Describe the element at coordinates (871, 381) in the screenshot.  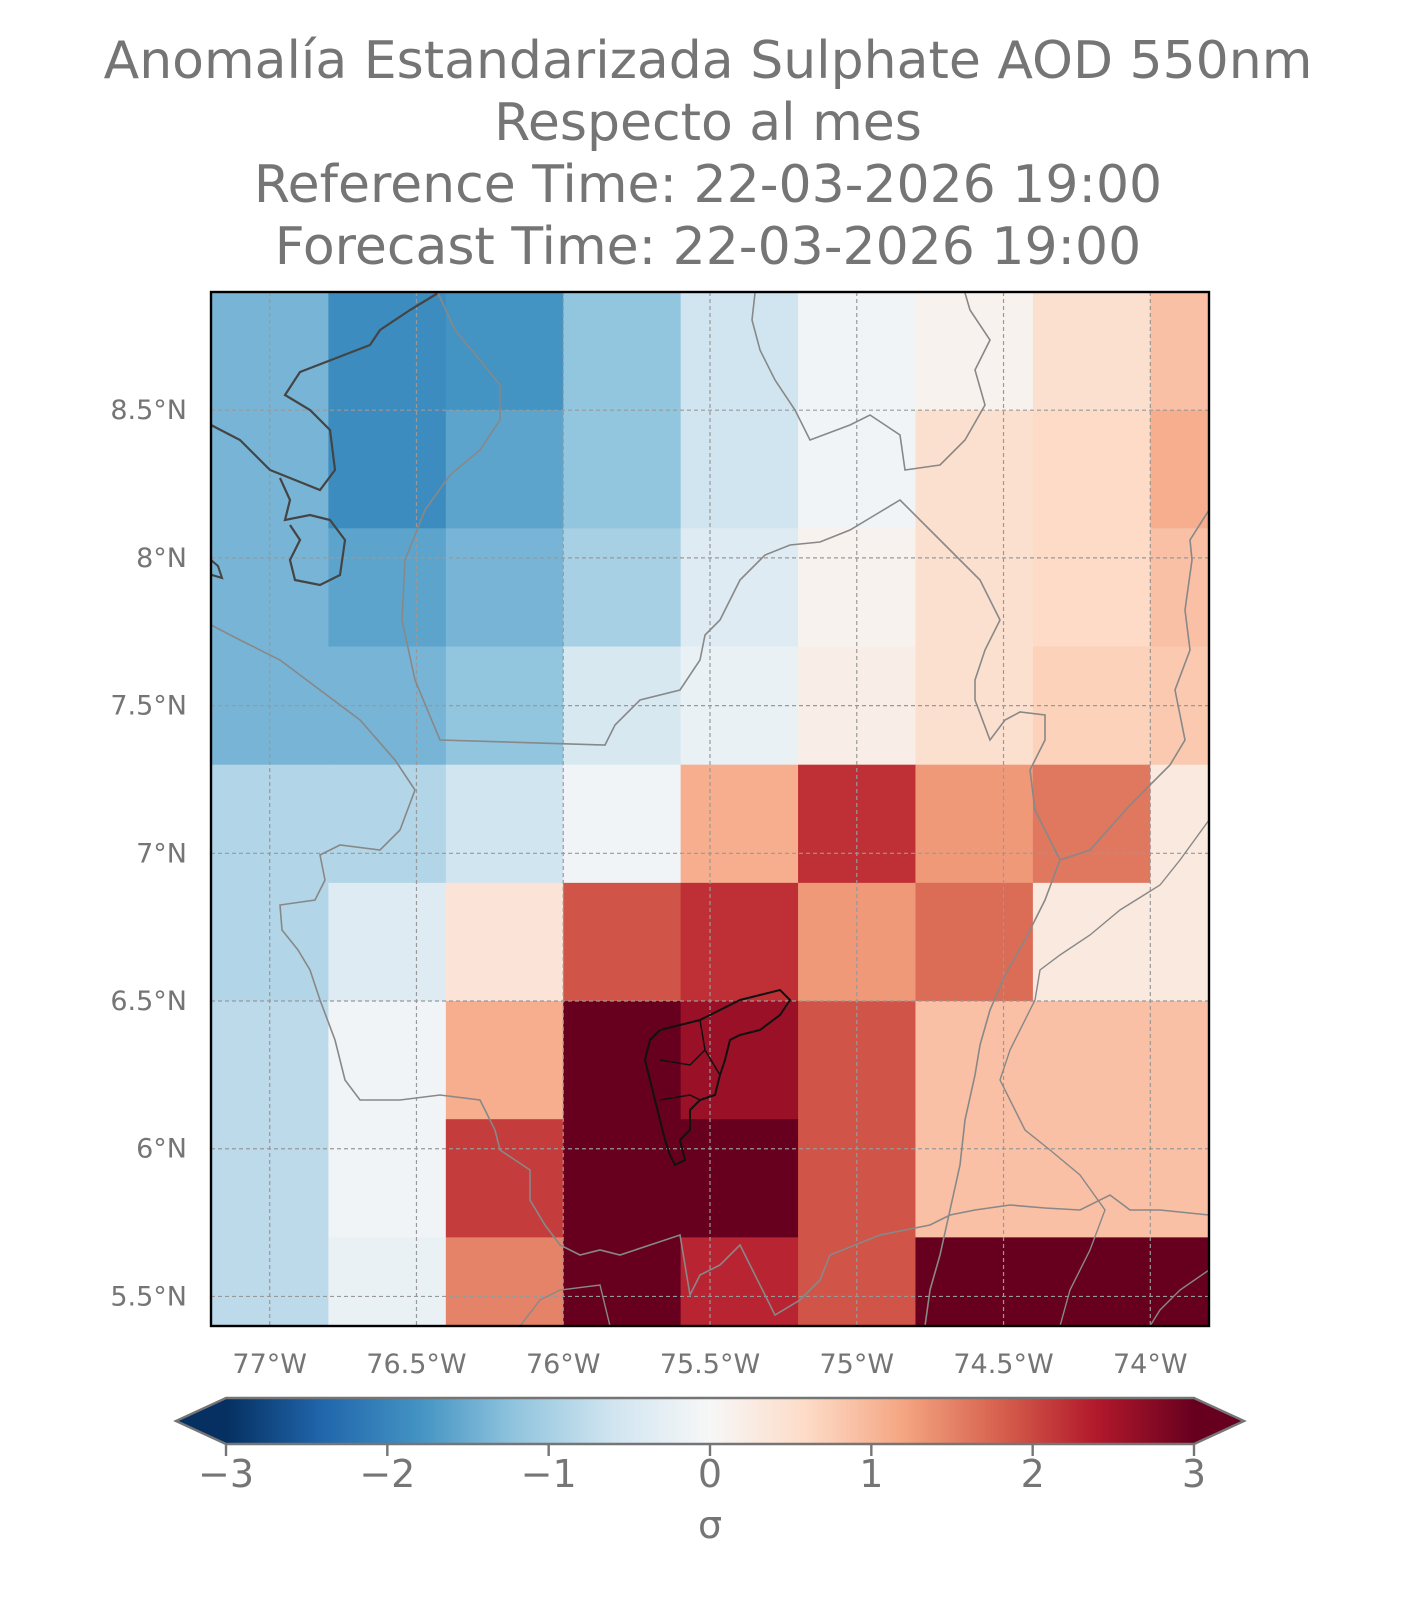
I see `department-border-north` at that location.